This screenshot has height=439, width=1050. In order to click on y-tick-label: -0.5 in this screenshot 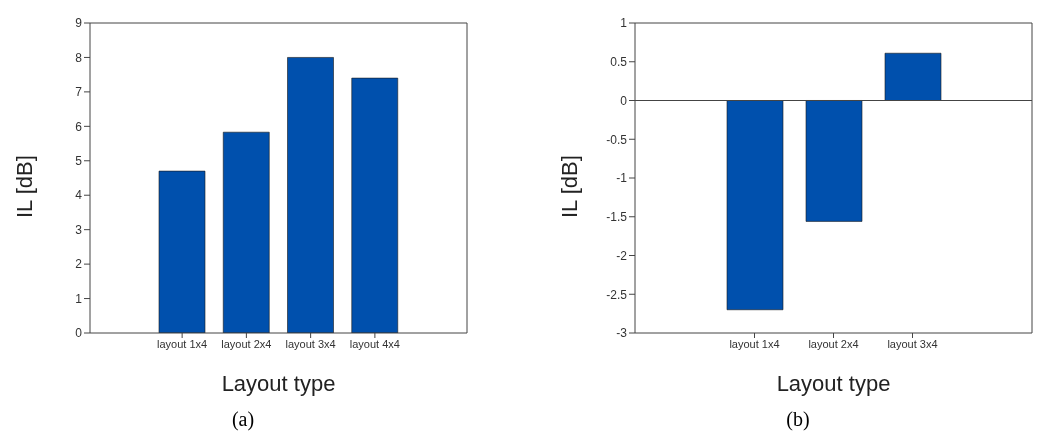, I will do `click(617, 139)`.